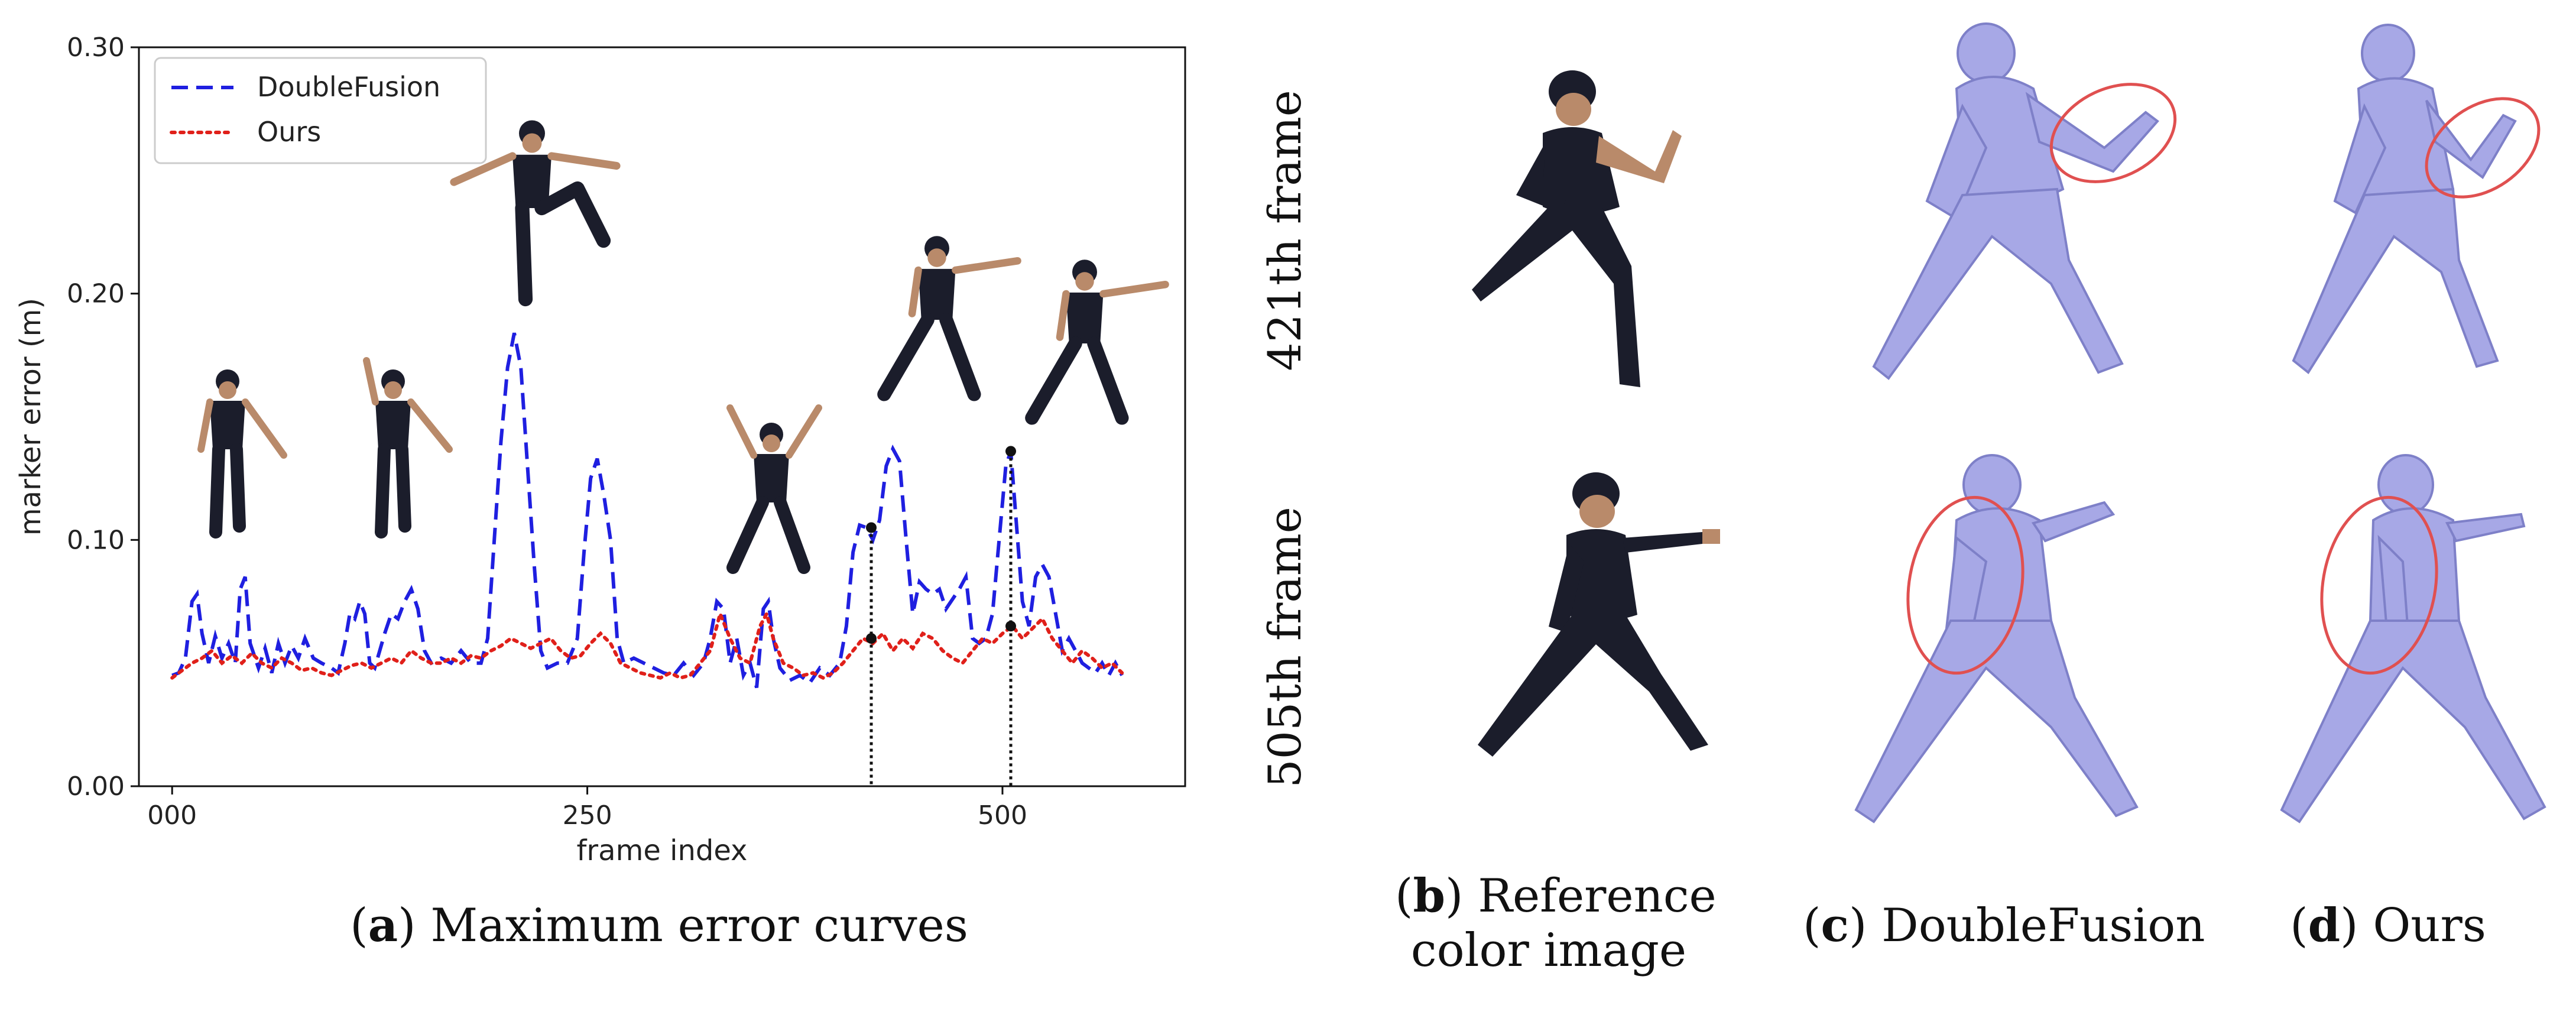  Describe the element at coordinates (1002, 815) in the screenshot. I see `x-tick-label: 500` at that location.